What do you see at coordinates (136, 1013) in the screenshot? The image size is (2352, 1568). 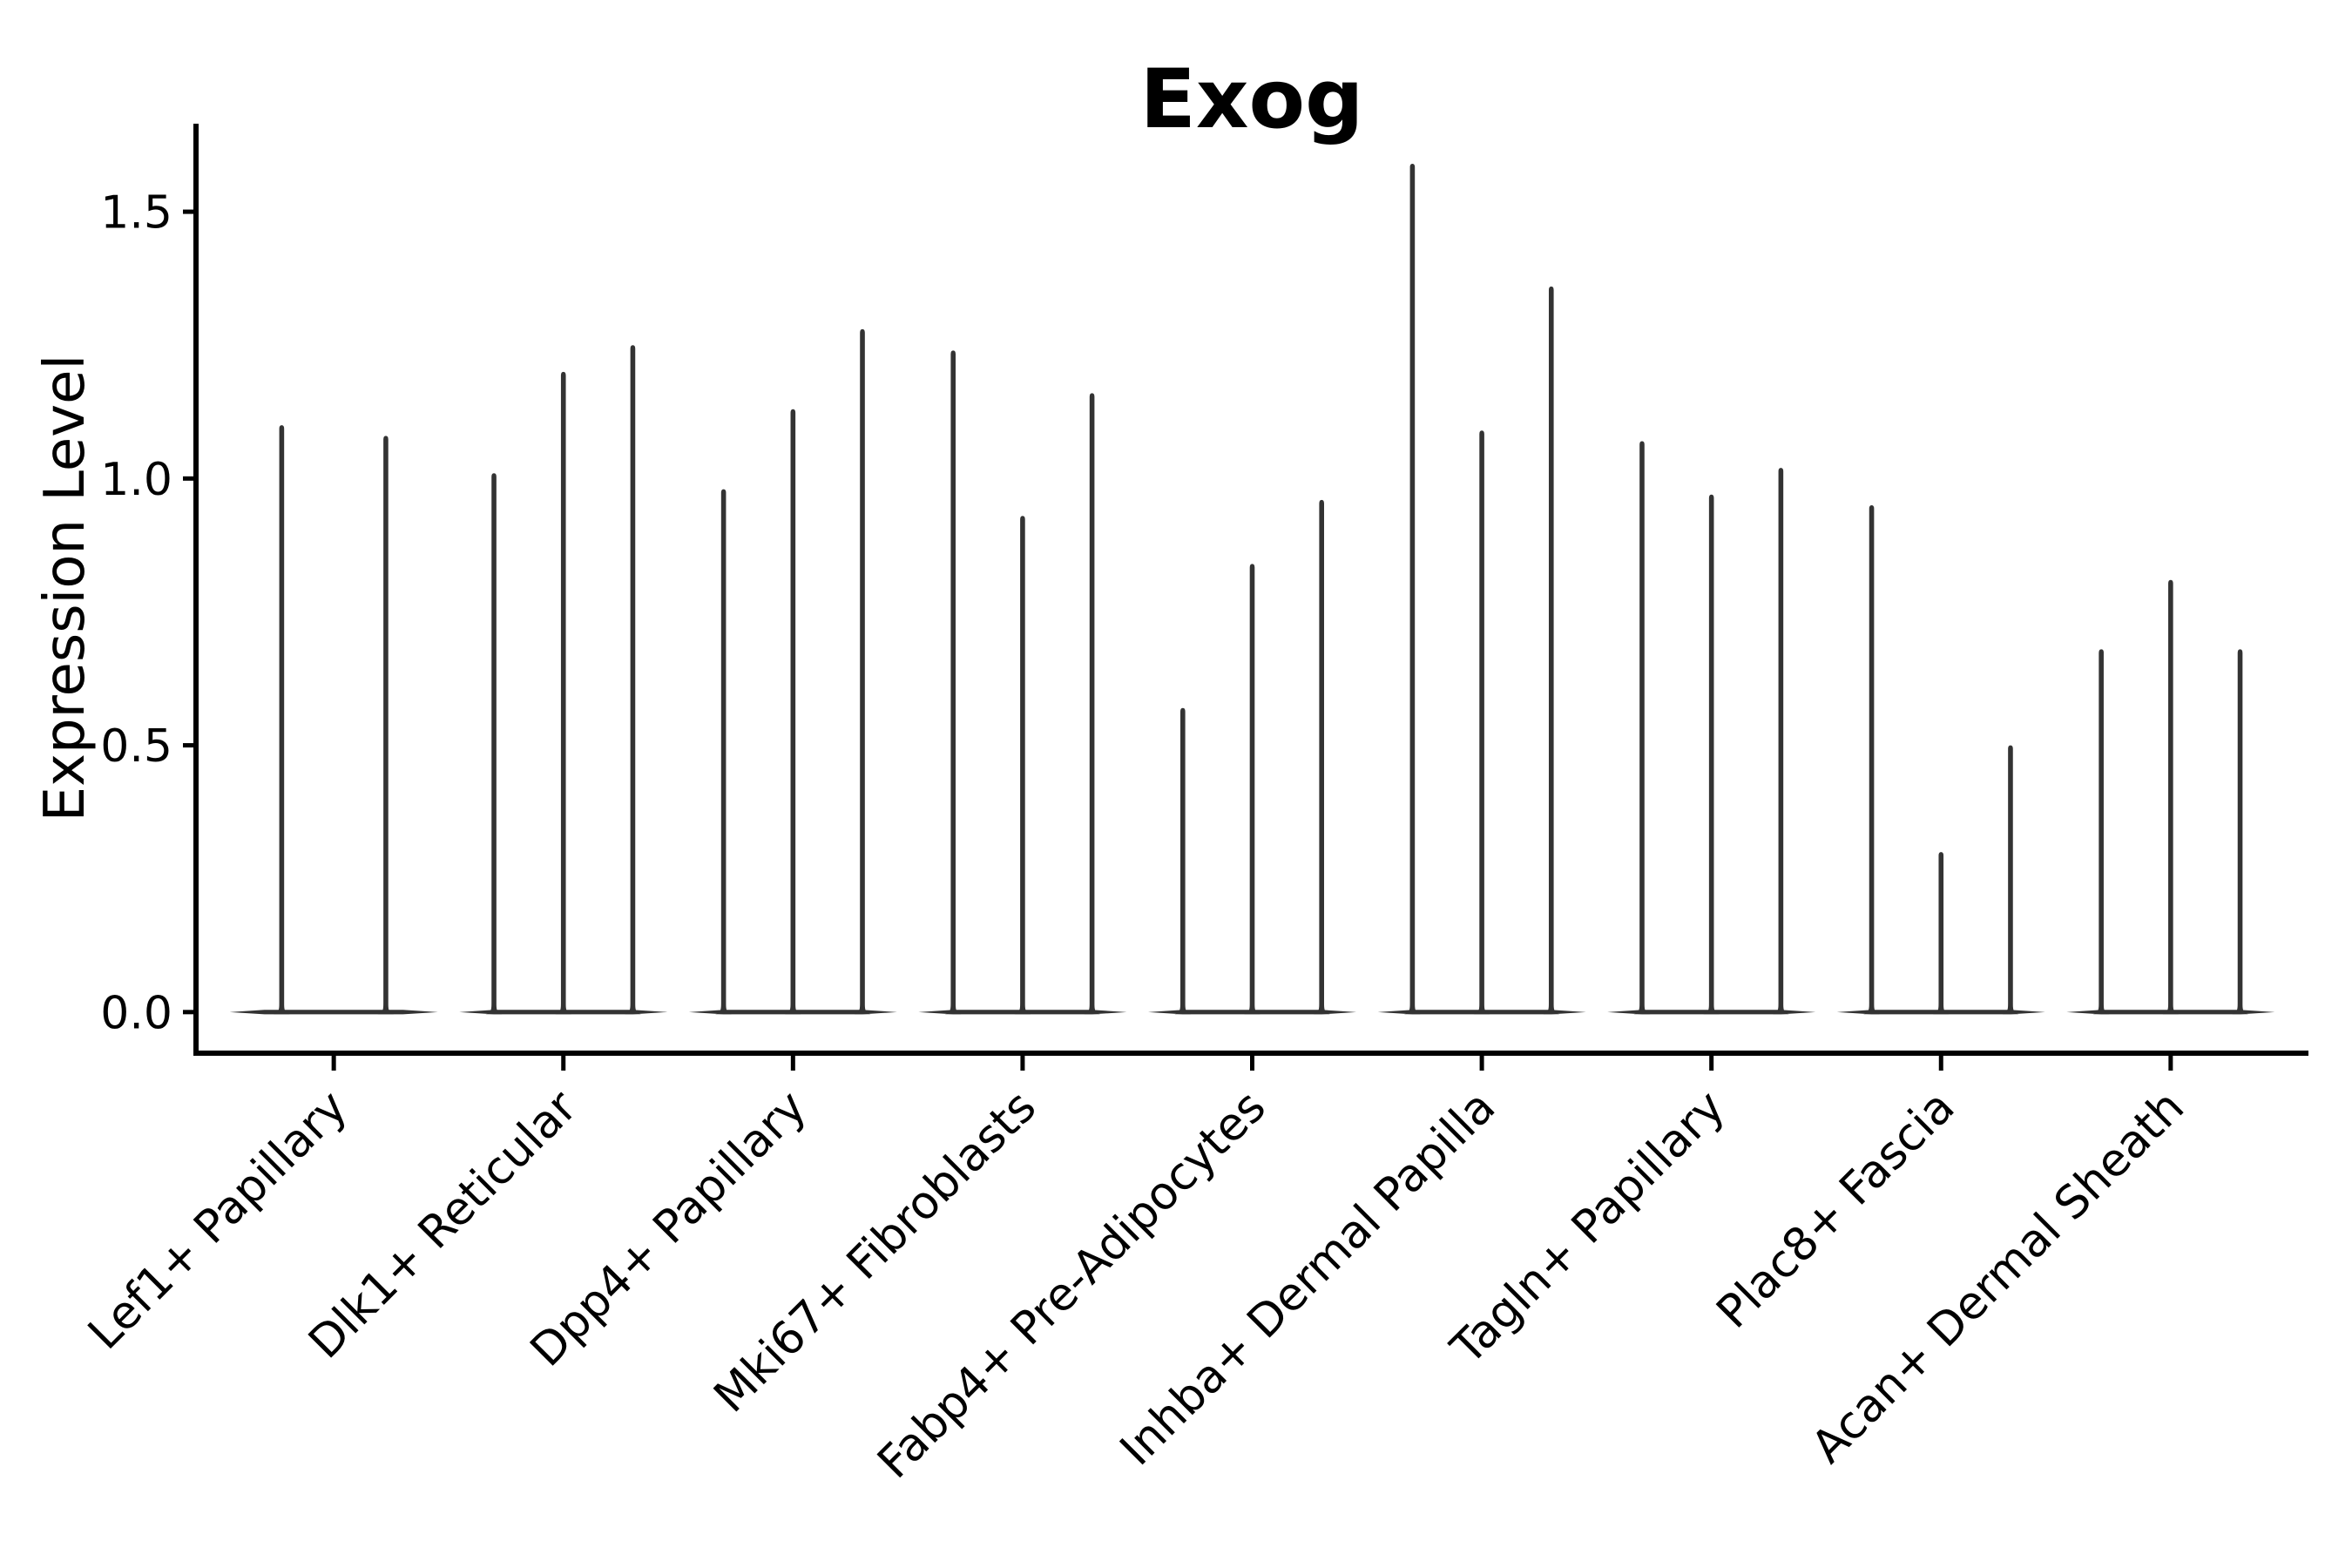 I see `y-tick-label: 0.0` at bounding box center [136, 1013].